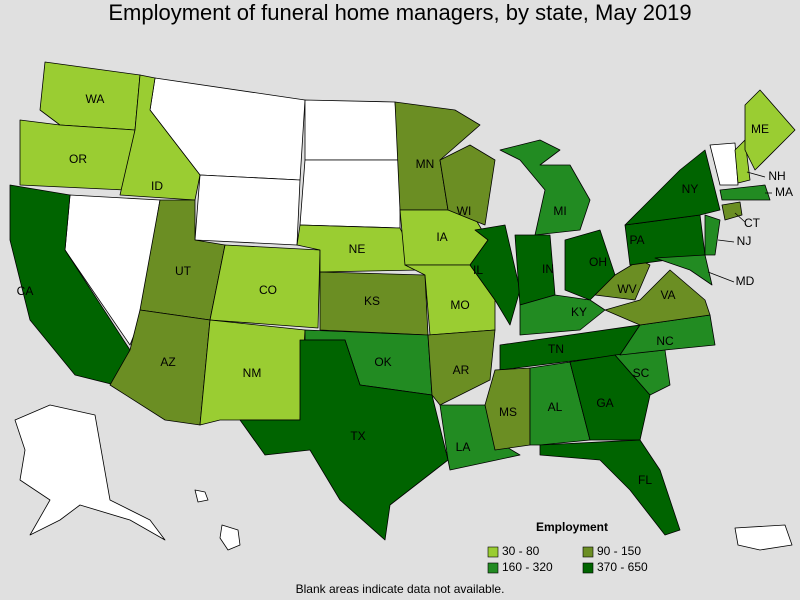  Describe the element at coordinates (521, 551) in the screenshot. I see `legend-label: 30 - 80` at that location.